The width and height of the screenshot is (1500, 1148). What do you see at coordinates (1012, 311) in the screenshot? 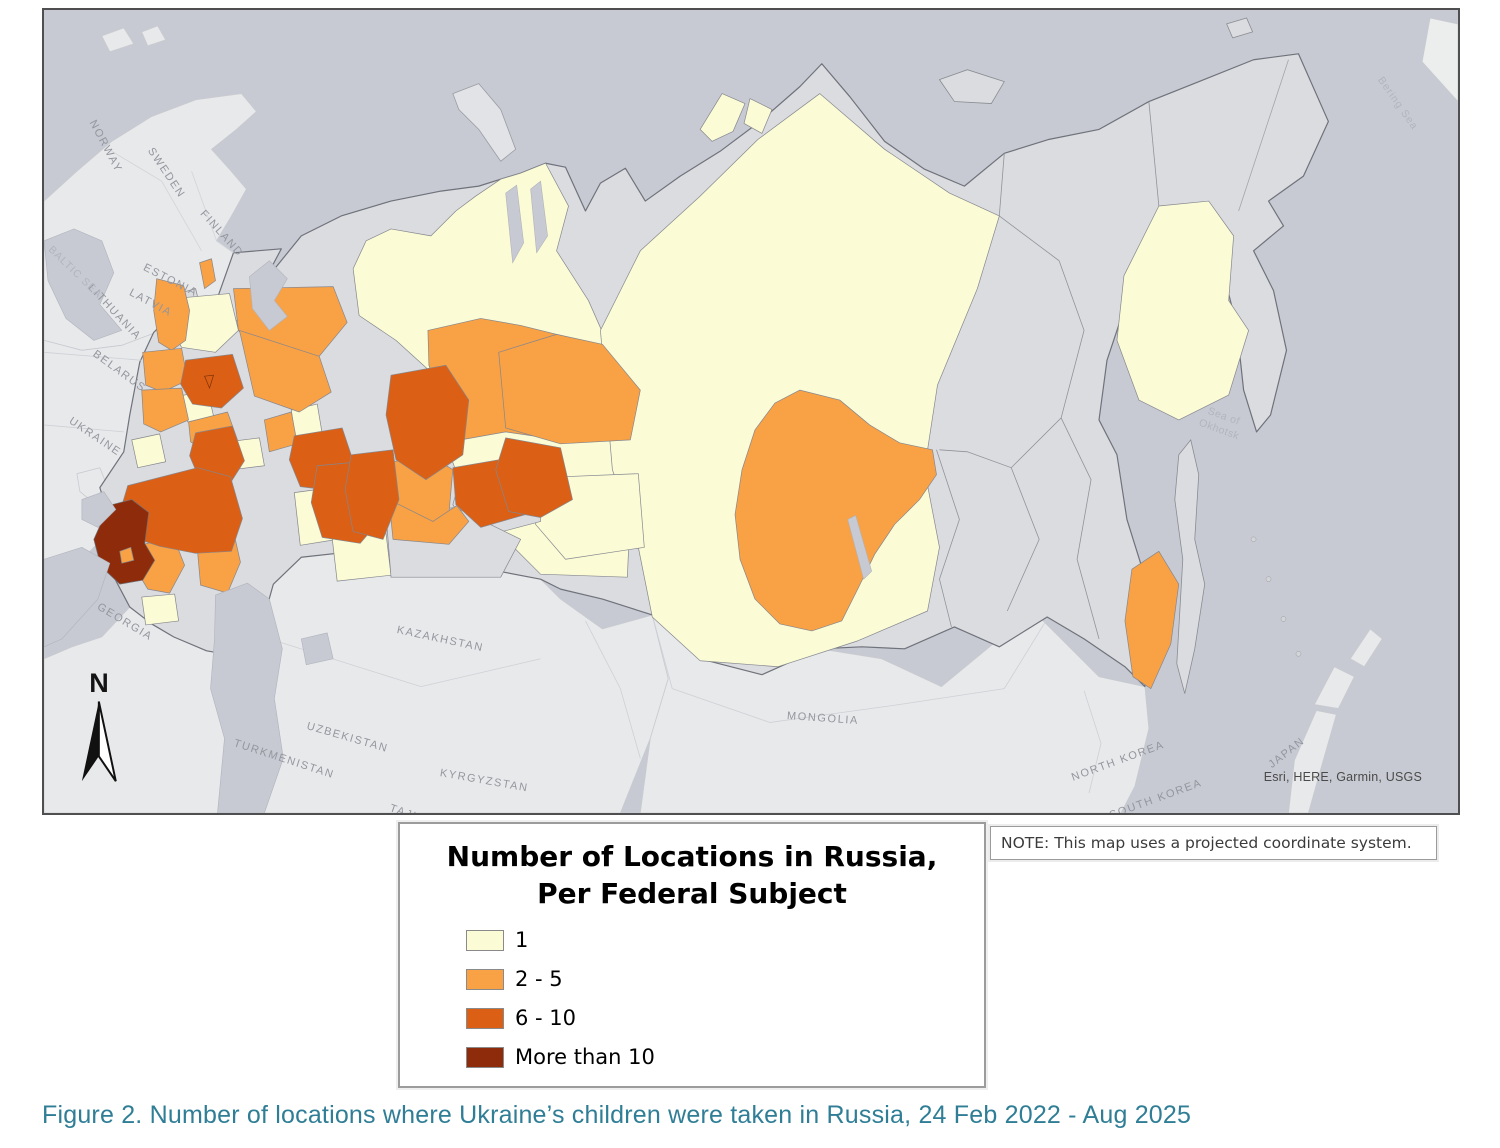
I see `border-yakutia` at bounding box center [1012, 311].